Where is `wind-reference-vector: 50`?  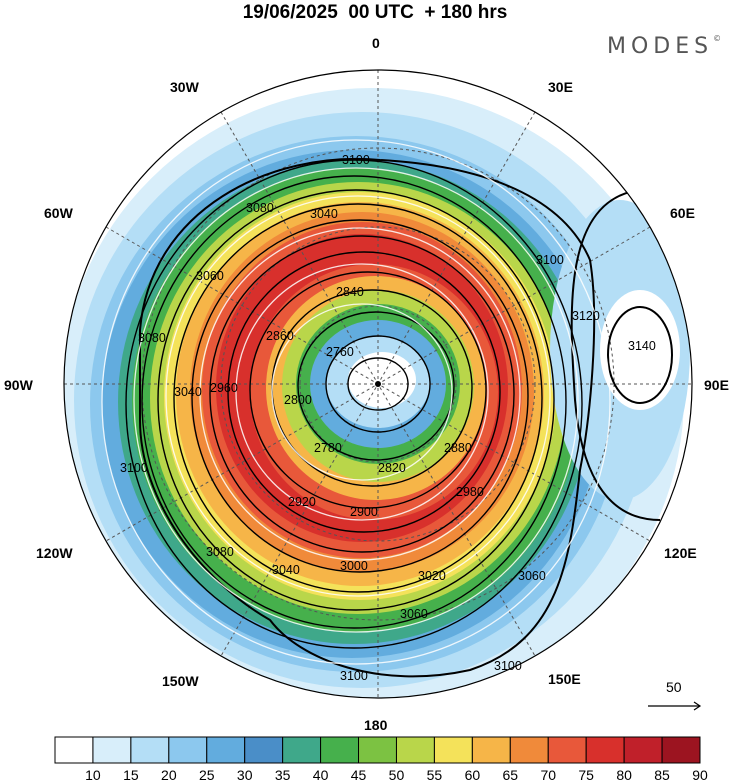 wind-reference-vector: 50 is located at coordinates (675, 695).